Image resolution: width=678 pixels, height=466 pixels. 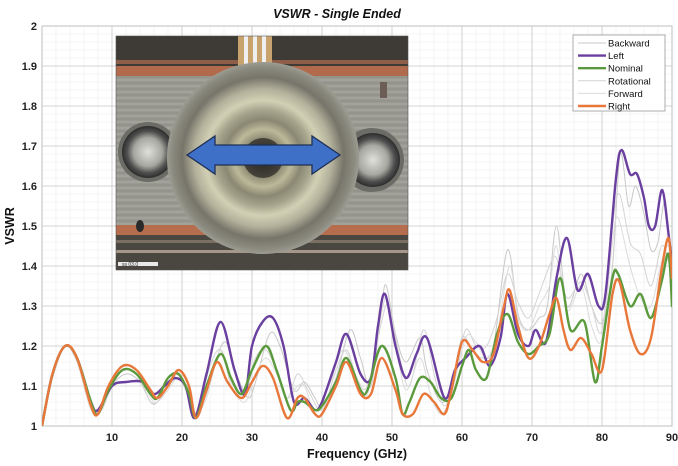 I want to click on legend-label-rotational: Rotational, so click(x=629, y=81).